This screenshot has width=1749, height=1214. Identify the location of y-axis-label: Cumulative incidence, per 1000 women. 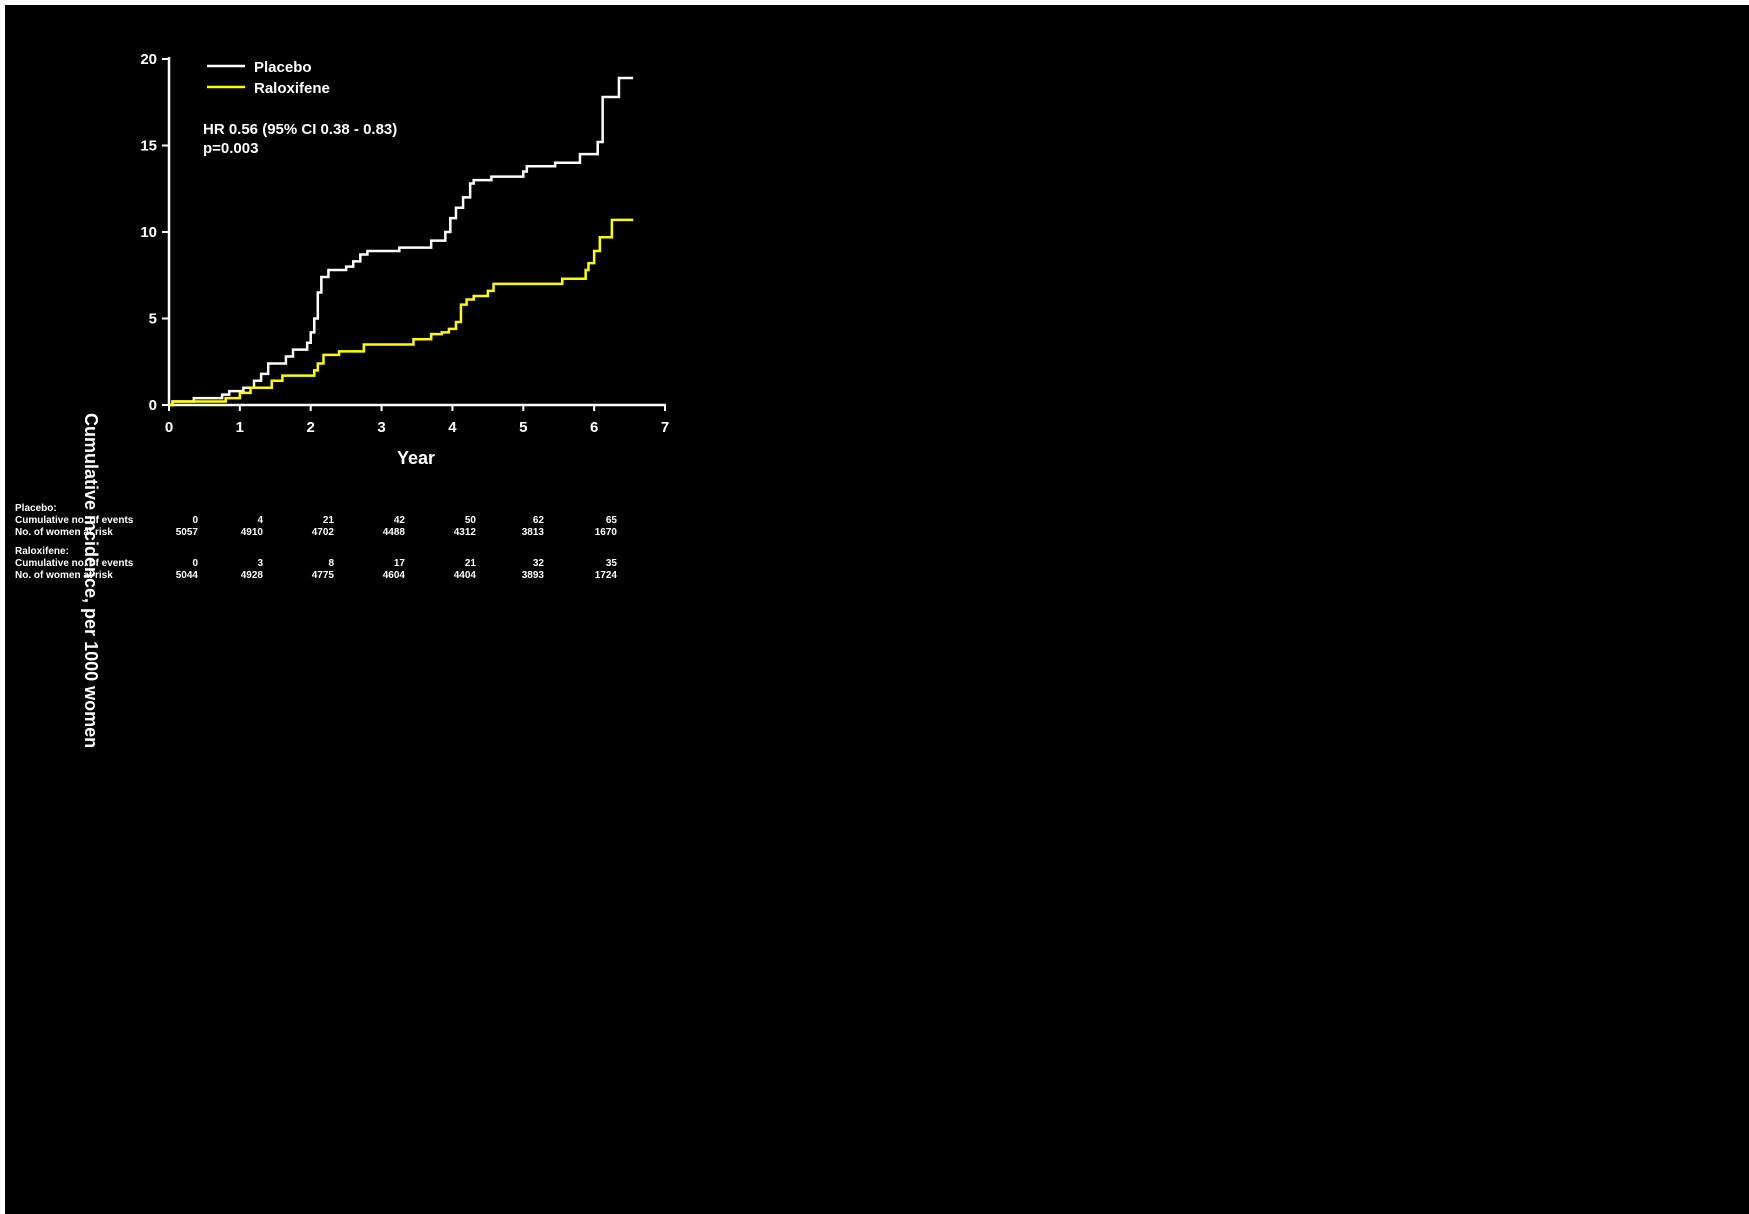
(91, 580).